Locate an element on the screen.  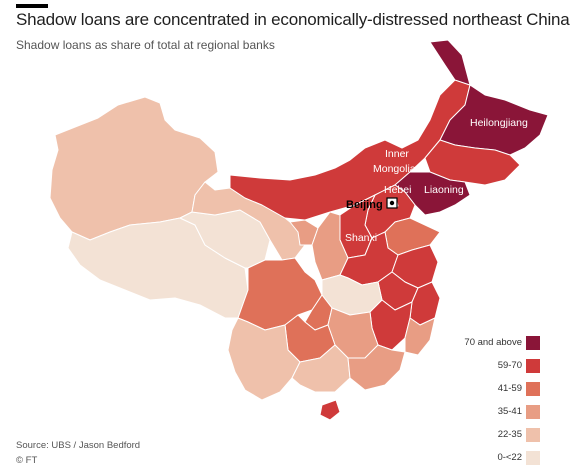
legend-item: 41-59 is located at coordinates (514, 390).